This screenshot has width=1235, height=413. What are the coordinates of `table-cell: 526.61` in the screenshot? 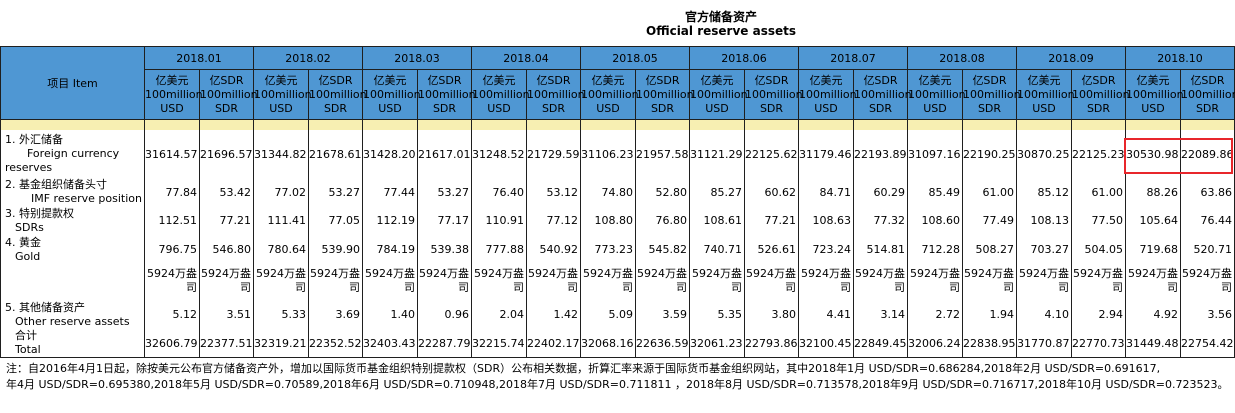 It's located at (771, 249).